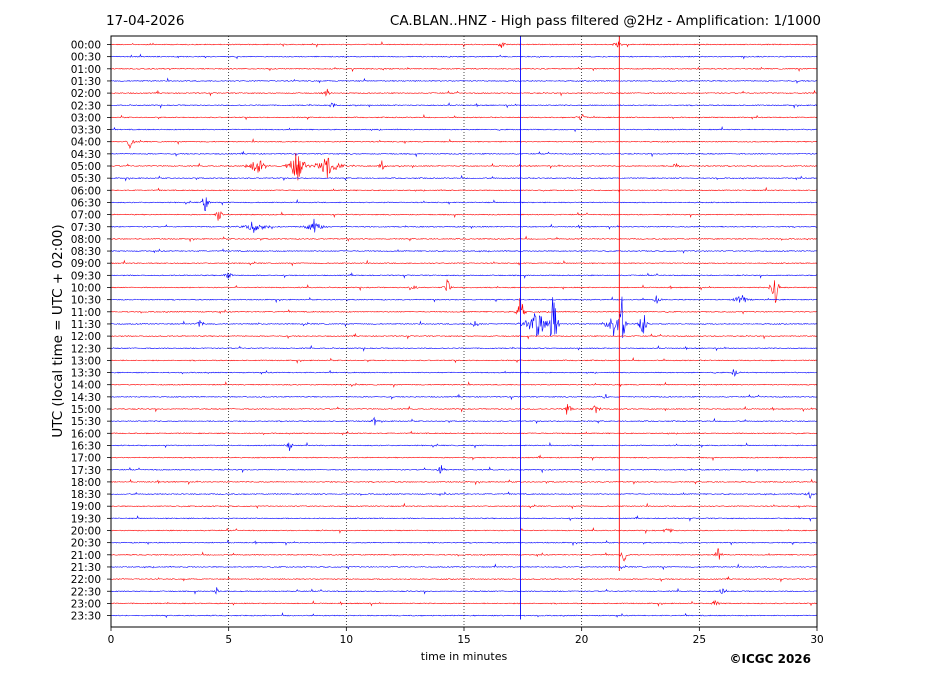 The image size is (927, 696). What do you see at coordinates (816, 640) in the screenshot?
I see `x-tick-label-30: 30` at bounding box center [816, 640].